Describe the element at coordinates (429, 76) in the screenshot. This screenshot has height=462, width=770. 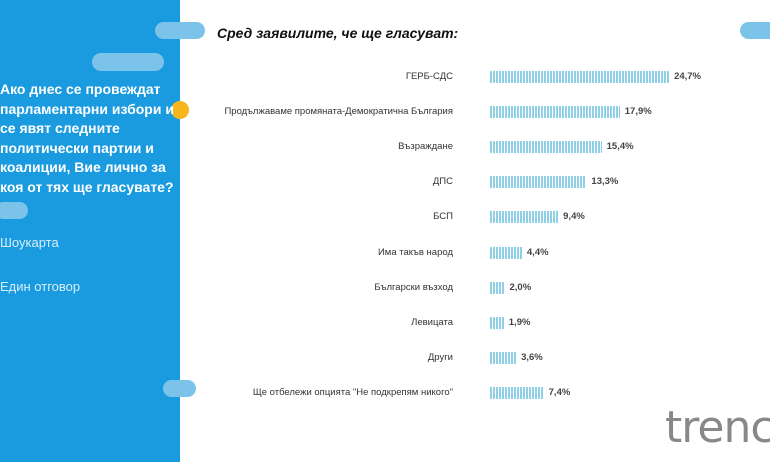
I see `category-label: ГЕРБ-СДС` at that location.